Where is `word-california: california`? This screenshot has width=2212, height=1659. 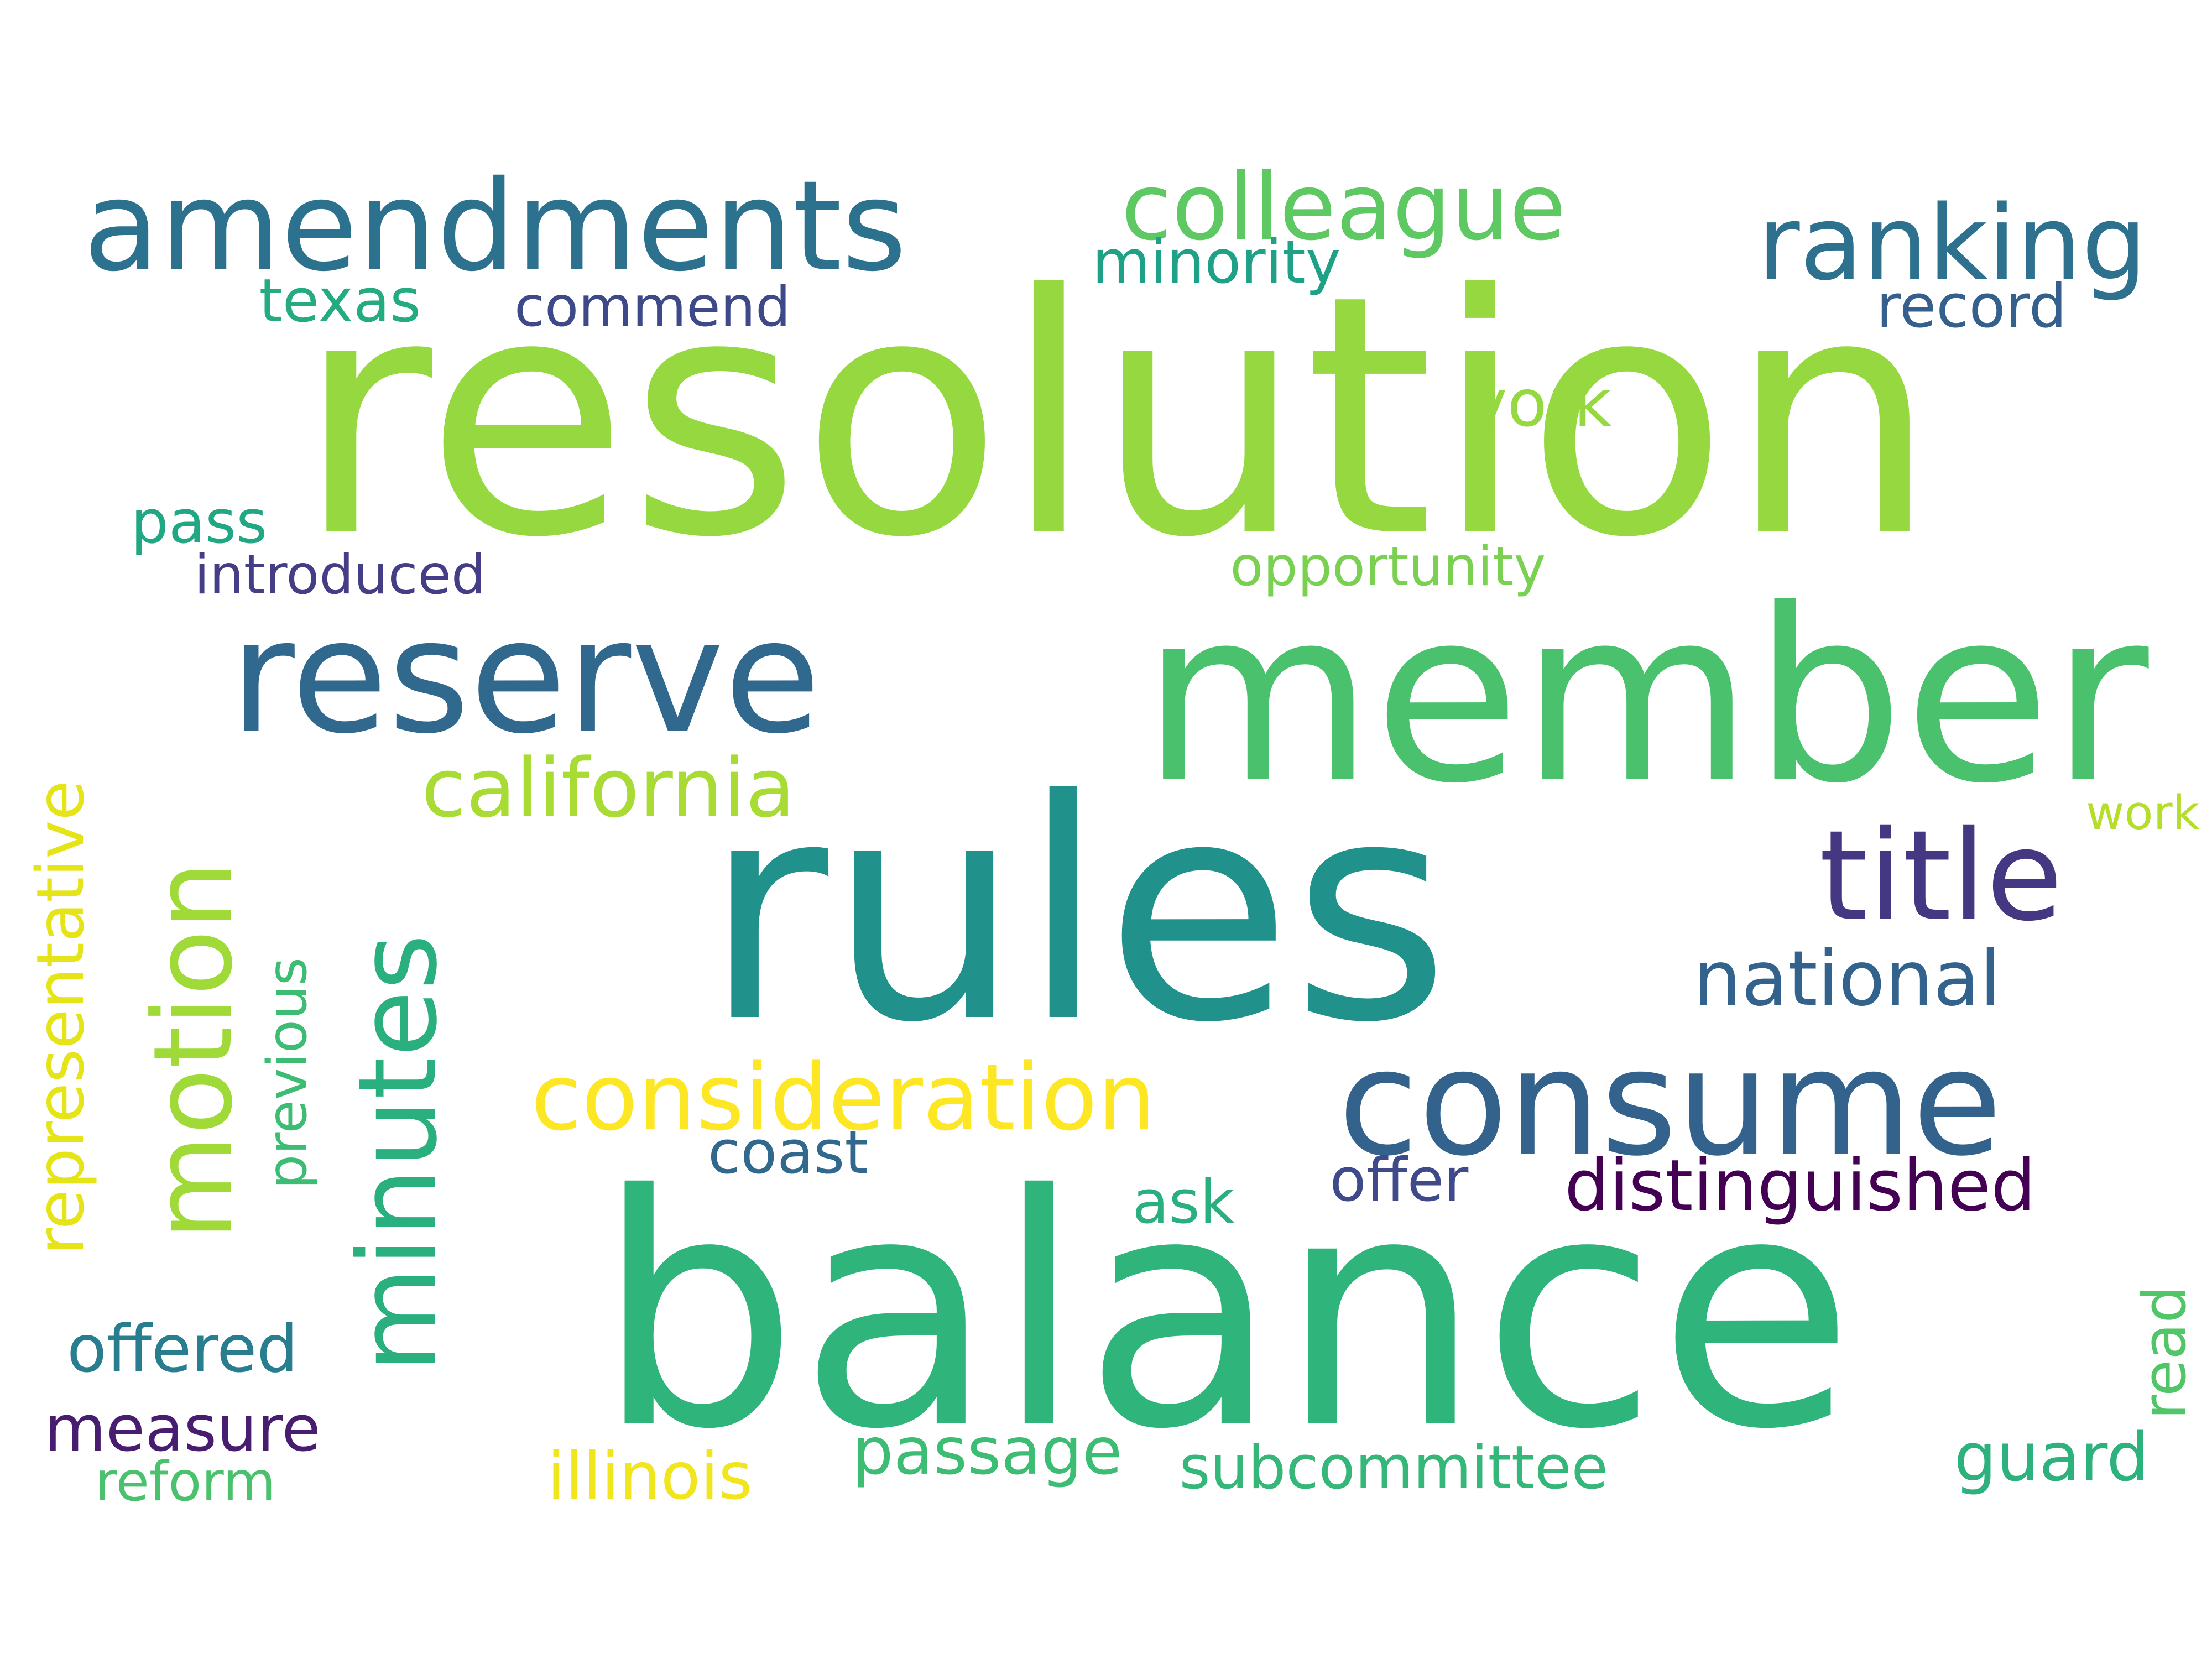
word-california: california is located at coordinates (609, 788).